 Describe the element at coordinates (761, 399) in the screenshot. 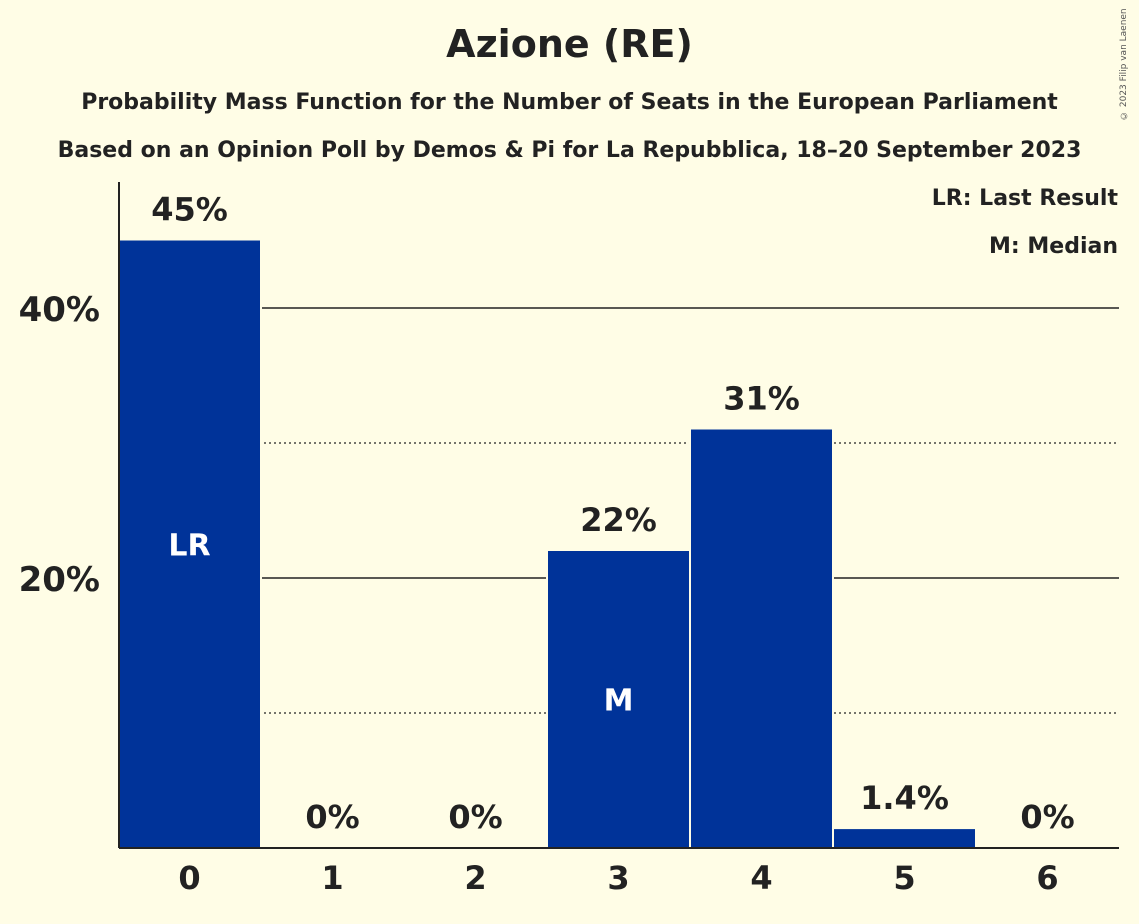

I see `data-label-4: 31%` at that location.